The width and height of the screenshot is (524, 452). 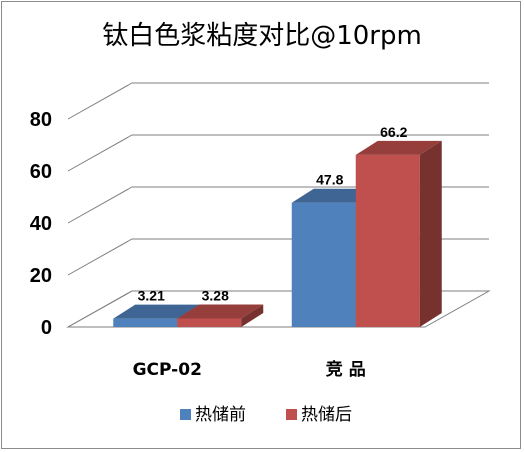 What do you see at coordinates (215, 295) in the screenshot?
I see `data-label: 3.28` at bounding box center [215, 295].